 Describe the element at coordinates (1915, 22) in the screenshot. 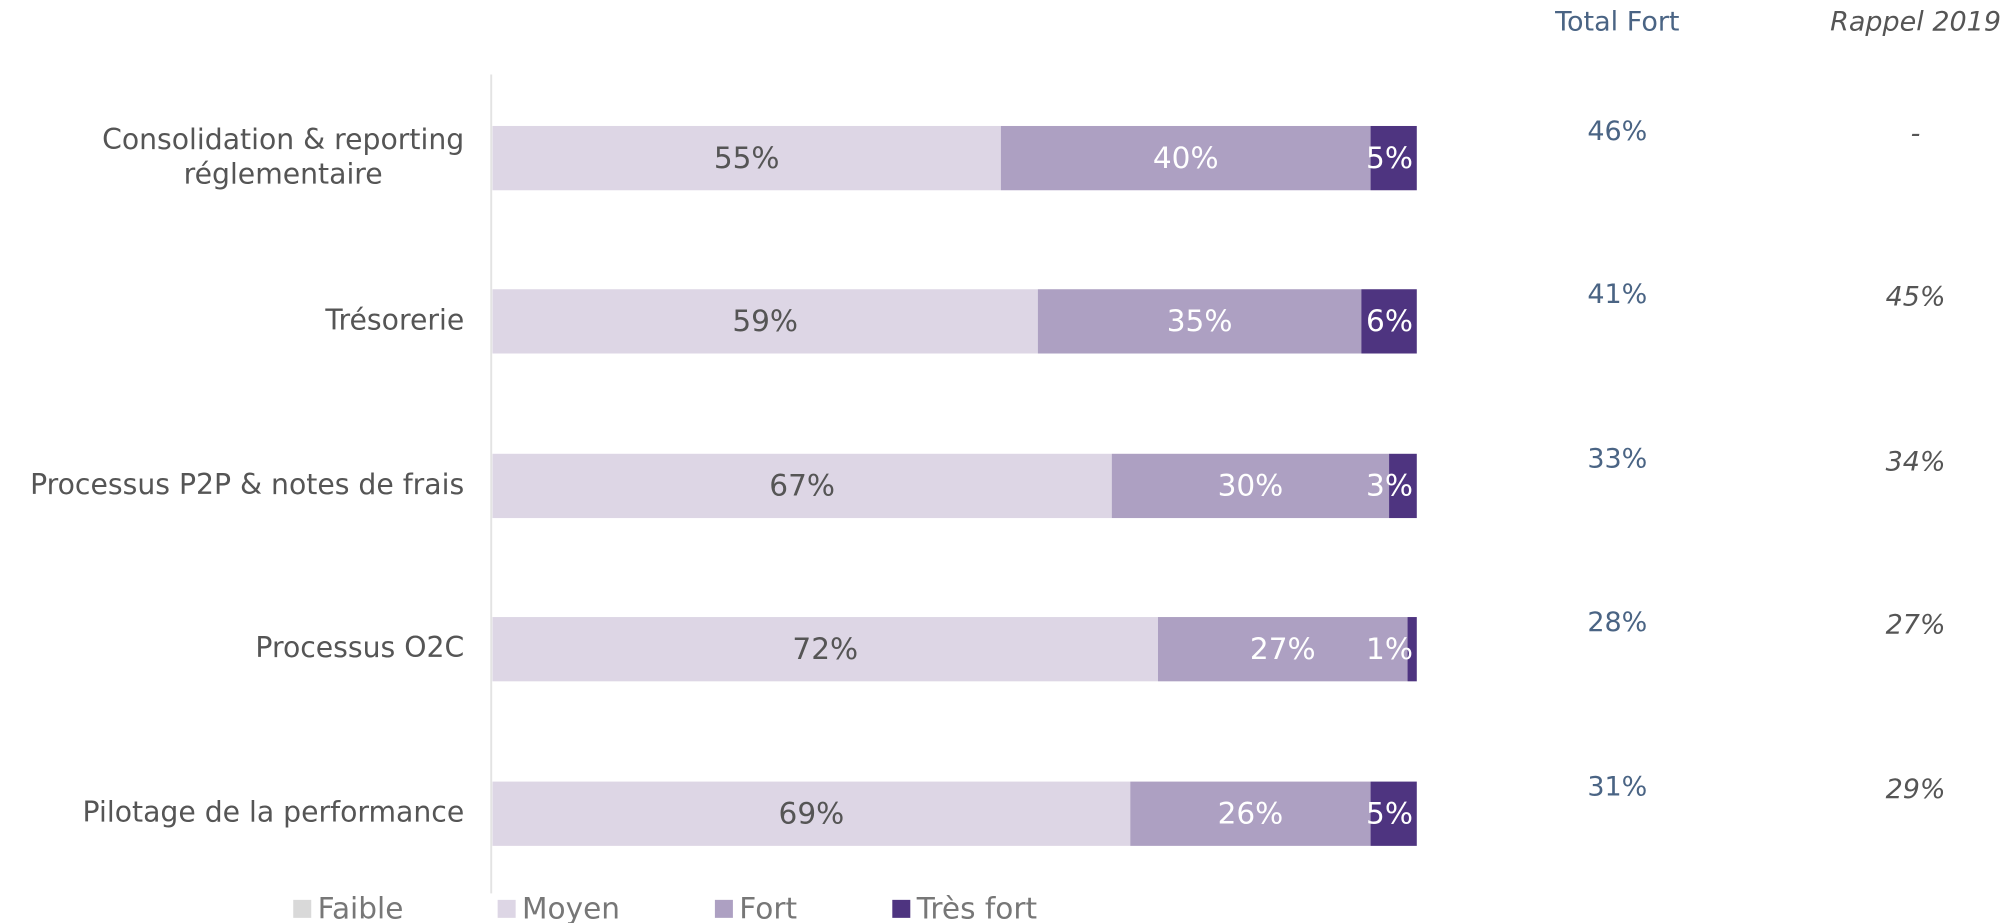

I see `column-header: Rappel 2019` at that location.